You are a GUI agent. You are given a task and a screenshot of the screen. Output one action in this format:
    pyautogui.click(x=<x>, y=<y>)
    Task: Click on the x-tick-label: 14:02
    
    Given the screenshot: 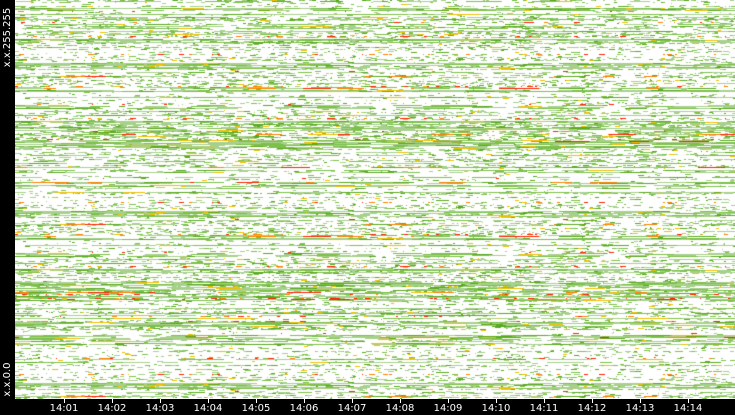 What is the action you would take?
    pyautogui.click(x=112, y=408)
    